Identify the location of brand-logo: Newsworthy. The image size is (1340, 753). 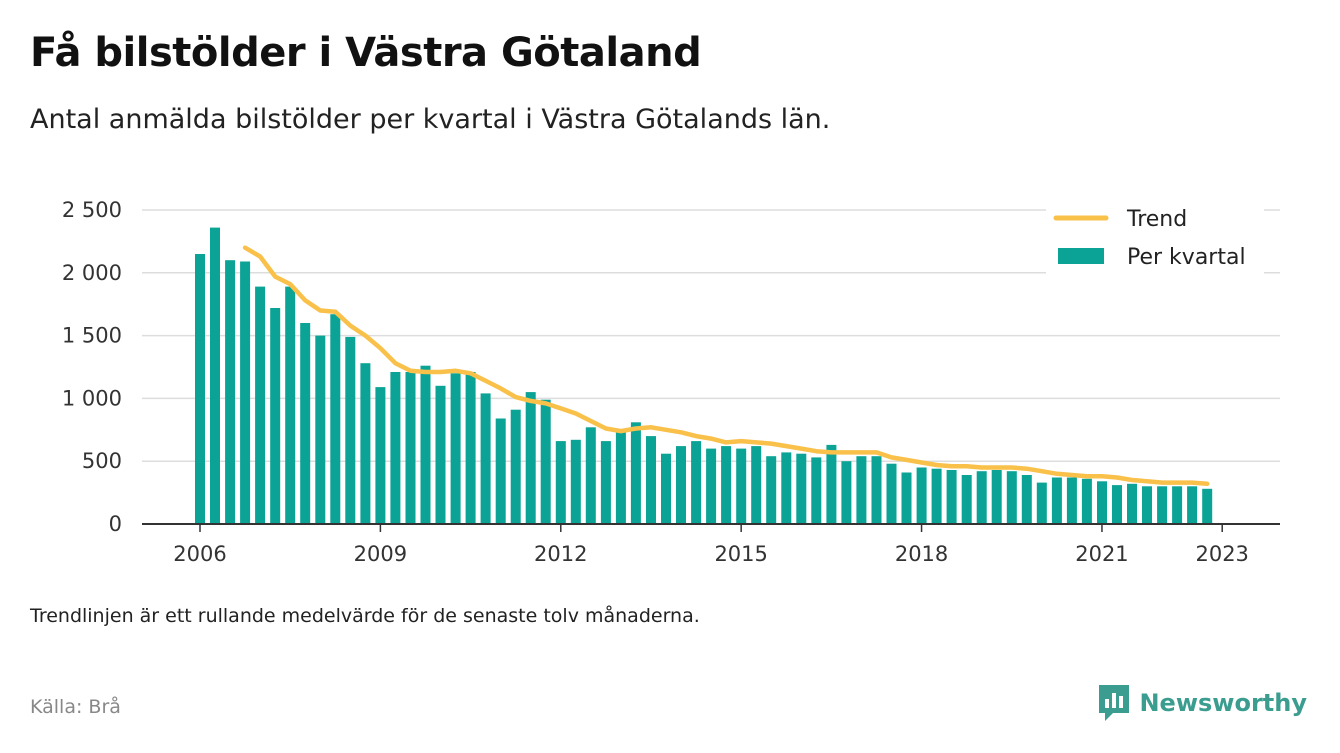
(1202, 703).